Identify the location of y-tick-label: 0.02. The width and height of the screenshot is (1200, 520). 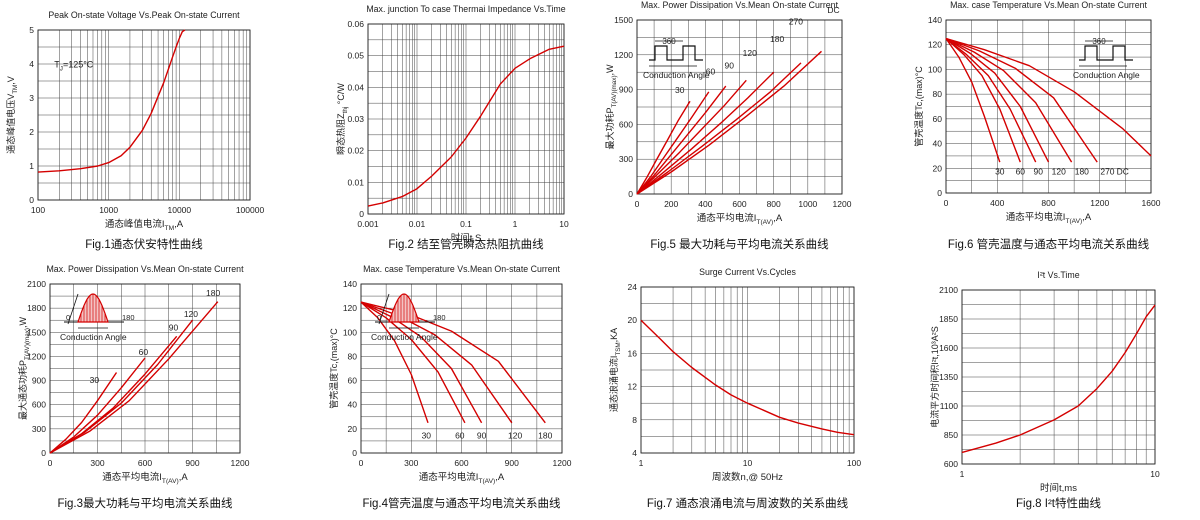
(355, 151).